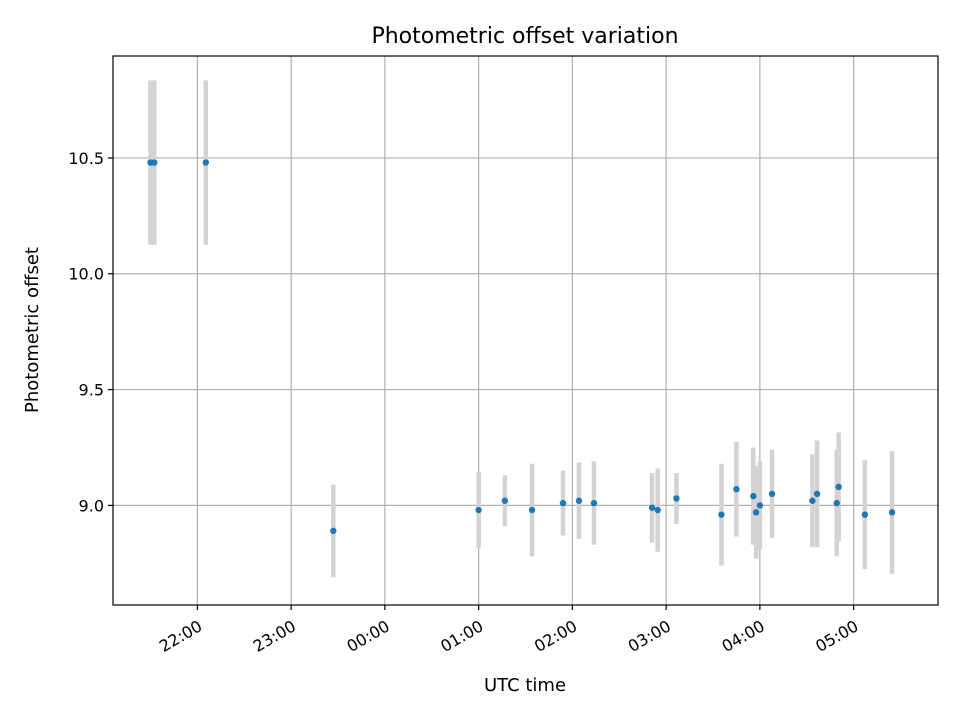  What do you see at coordinates (555, 636) in the screenshot?
I see `x-tick-label: 02:00` at bounding box center [555, 636].